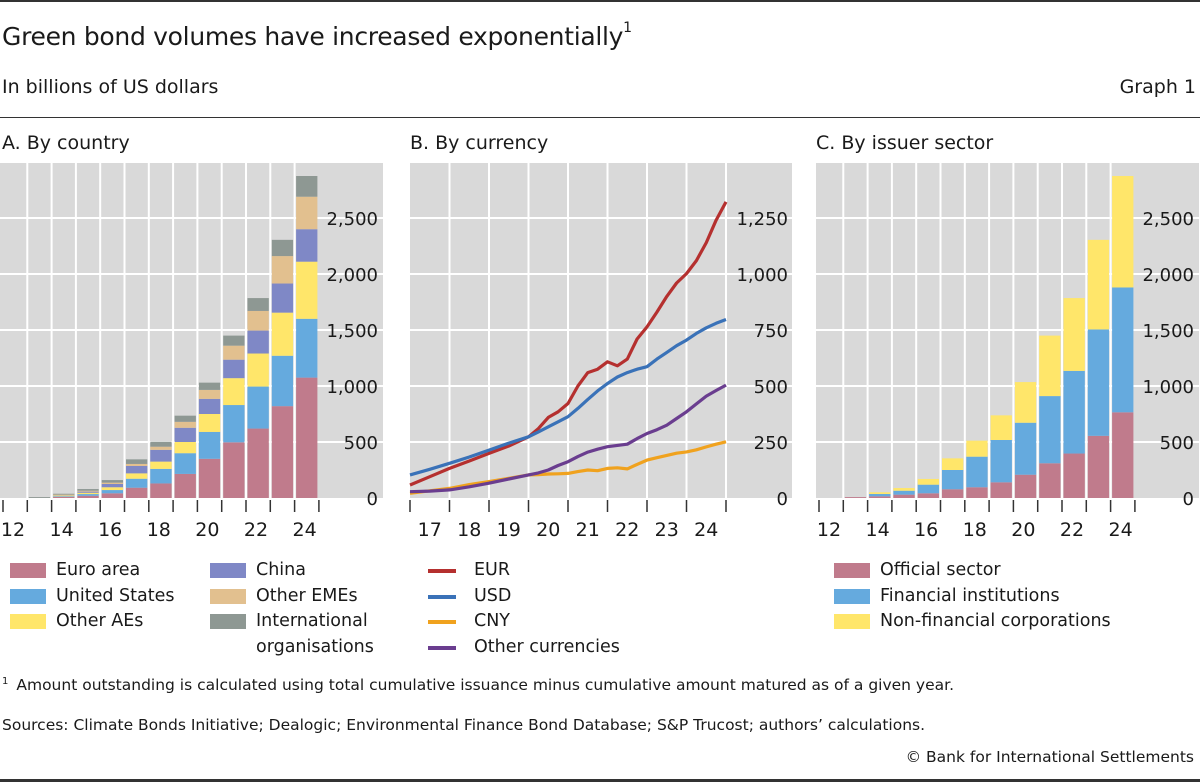 The width and height of the screenshot is (1200, 782). I want to click on panel-c-bar-official-sector-2014, so click(880, 497).